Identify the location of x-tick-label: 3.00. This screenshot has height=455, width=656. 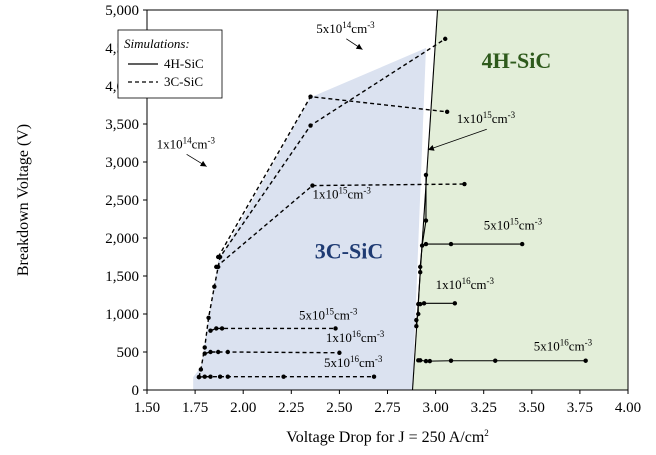
(435, 408).